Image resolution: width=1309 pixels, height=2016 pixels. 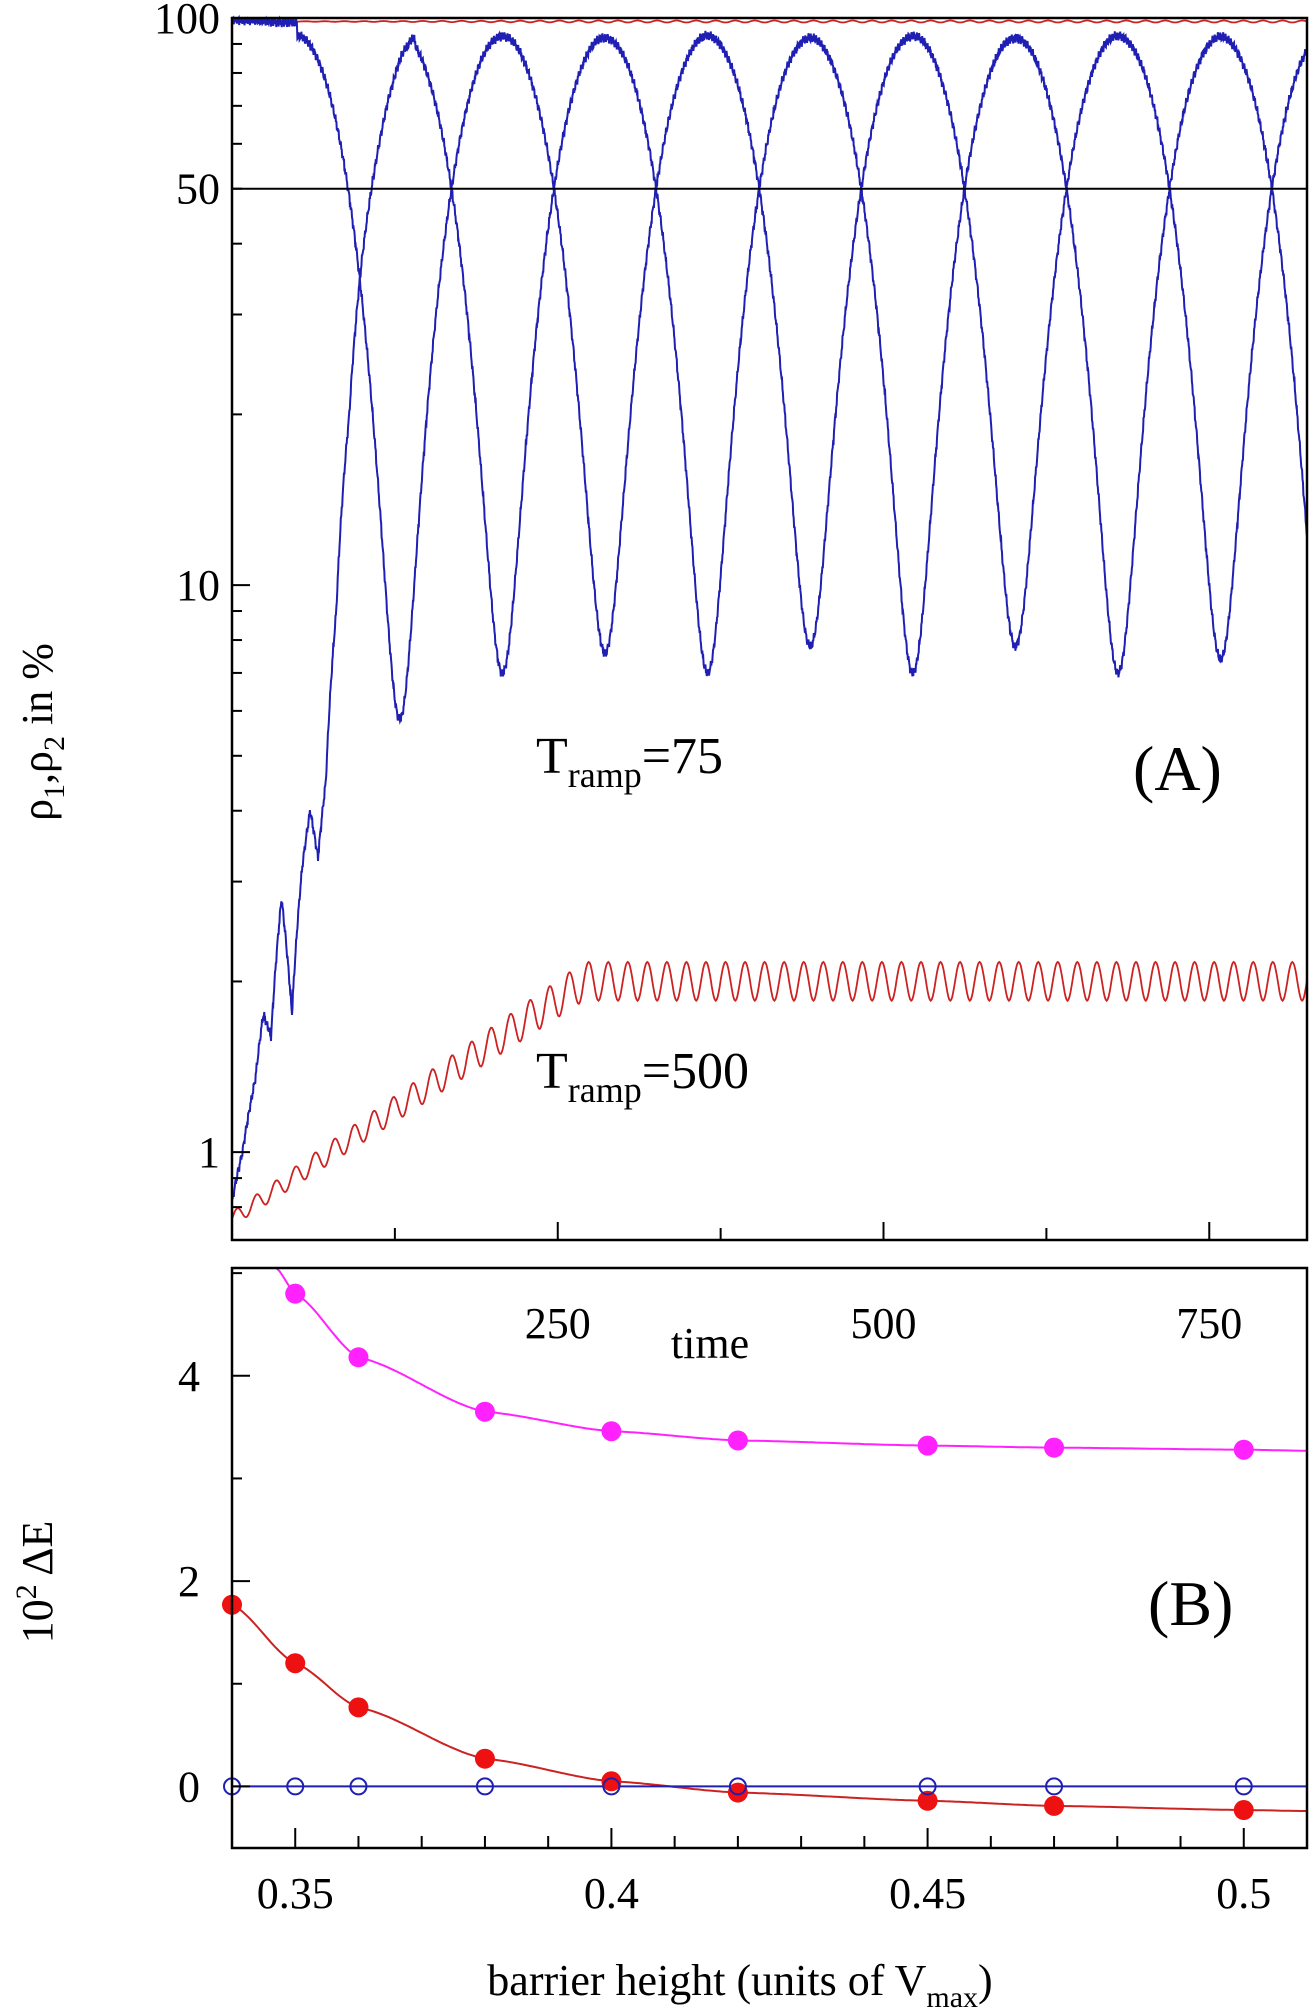 What do you see at coordinates (770, 21) in the screenshot?
I see `series-tramp-500-high` at bounding box center [770, 21].